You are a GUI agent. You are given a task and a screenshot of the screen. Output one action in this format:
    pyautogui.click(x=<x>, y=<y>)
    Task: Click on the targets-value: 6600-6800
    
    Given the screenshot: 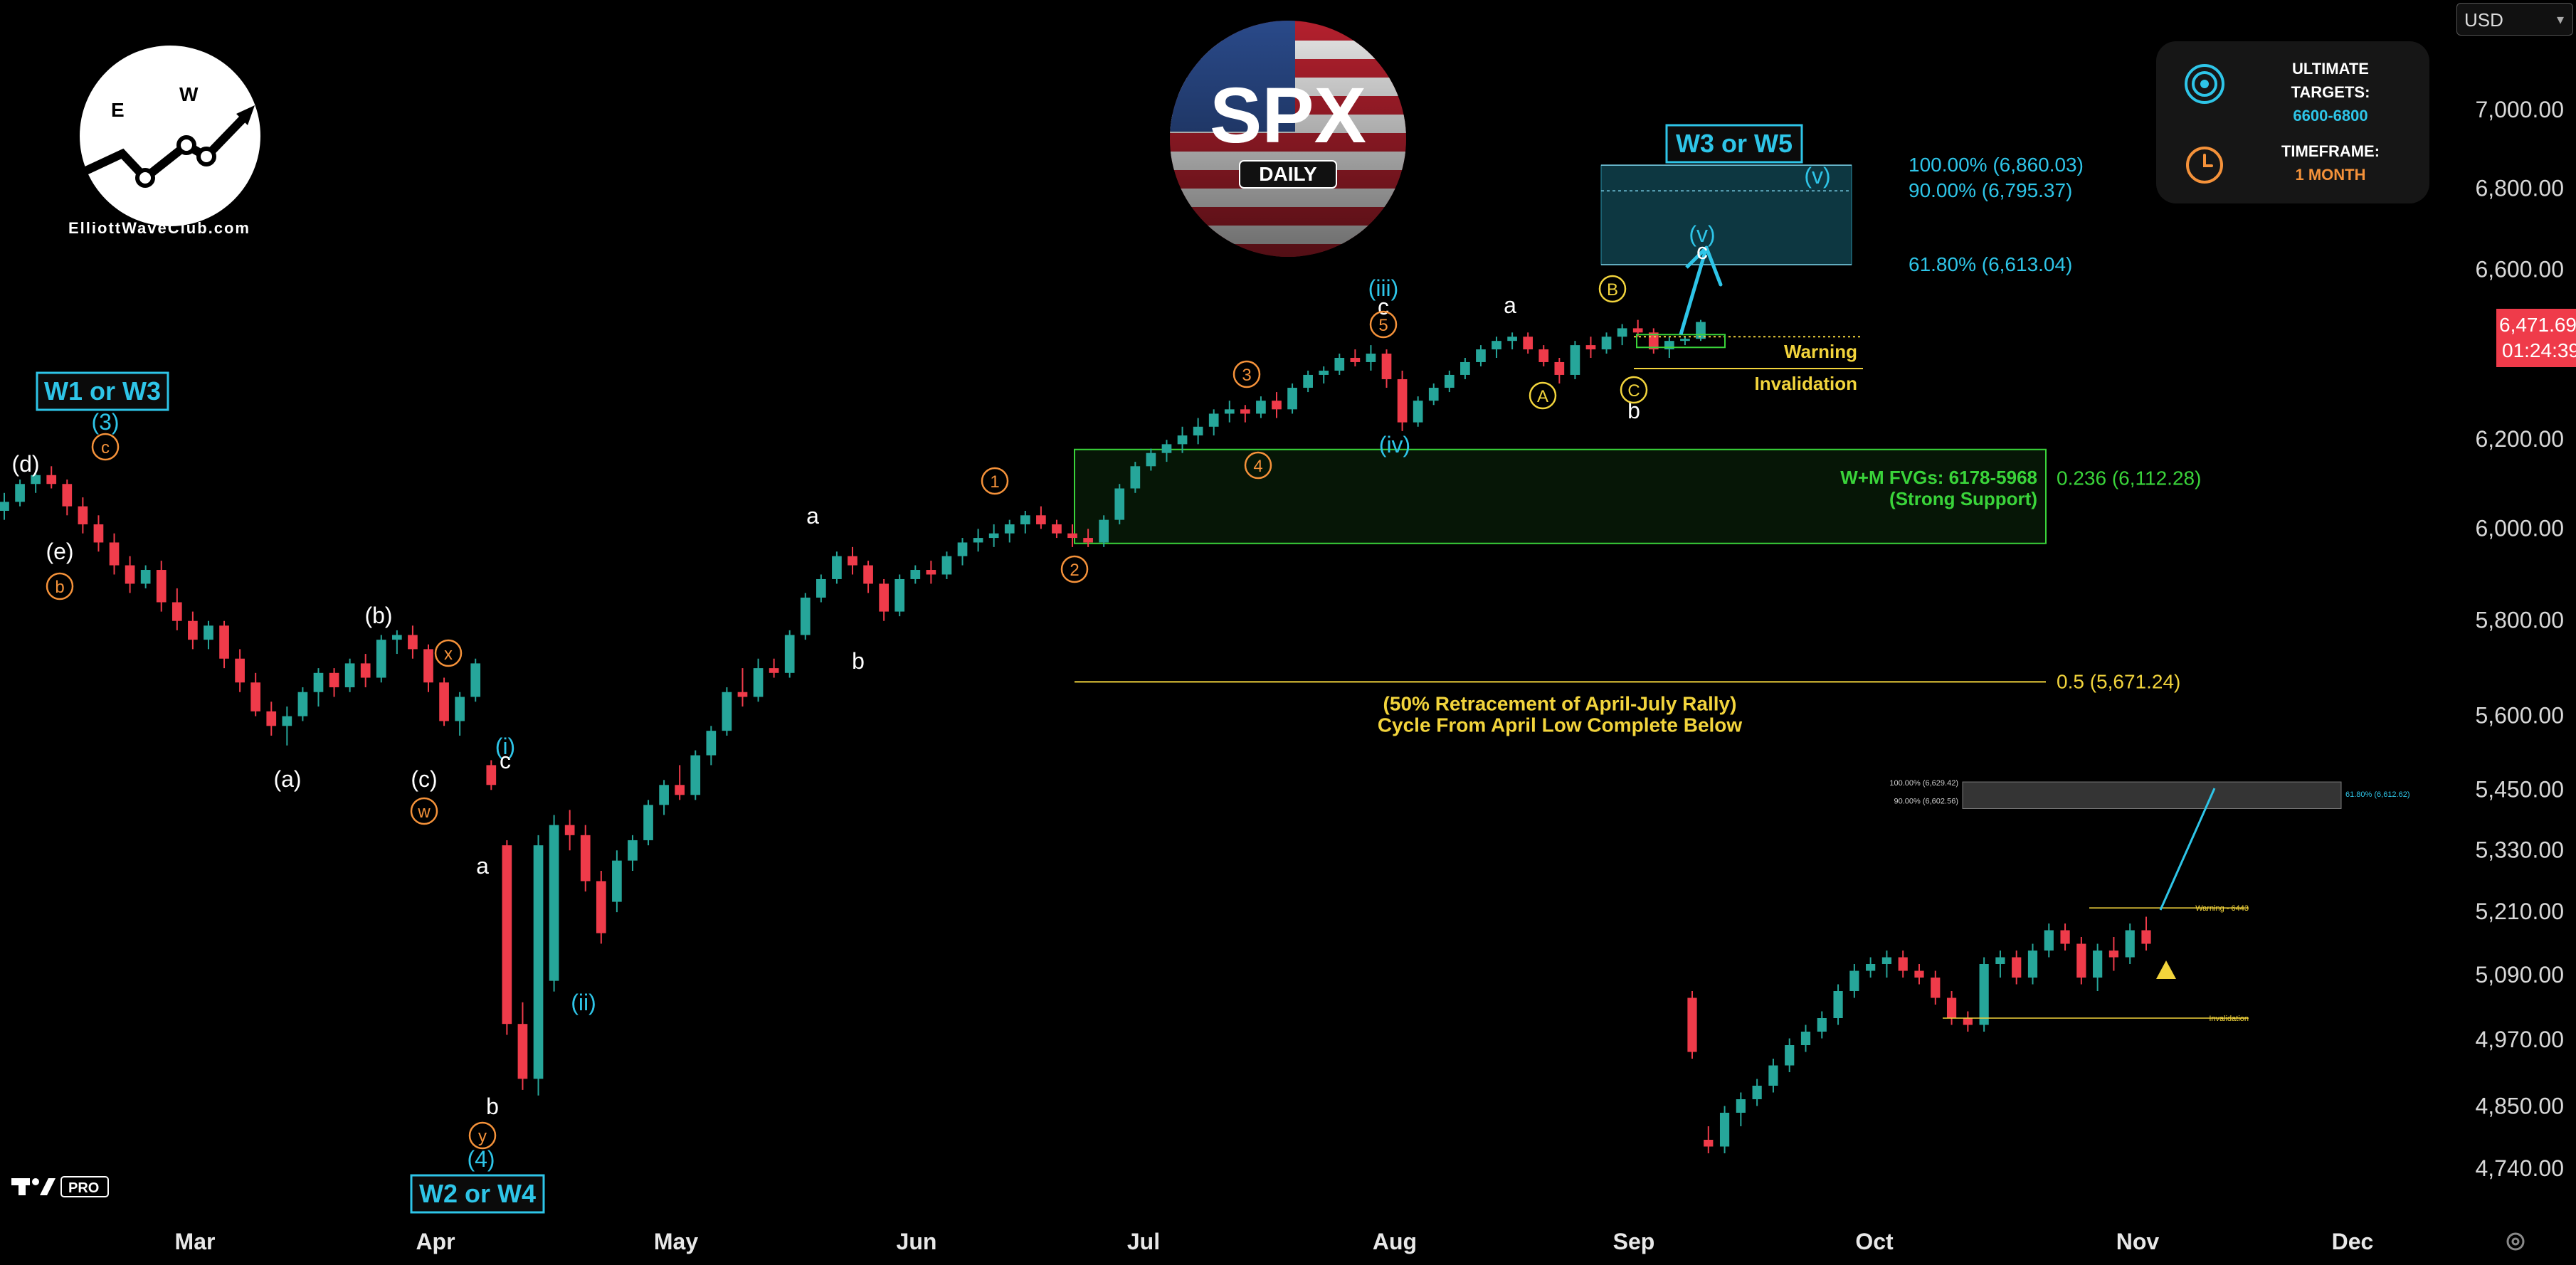 What is the action you would take?
    pyautogui.click(x=2330, y=116)
    